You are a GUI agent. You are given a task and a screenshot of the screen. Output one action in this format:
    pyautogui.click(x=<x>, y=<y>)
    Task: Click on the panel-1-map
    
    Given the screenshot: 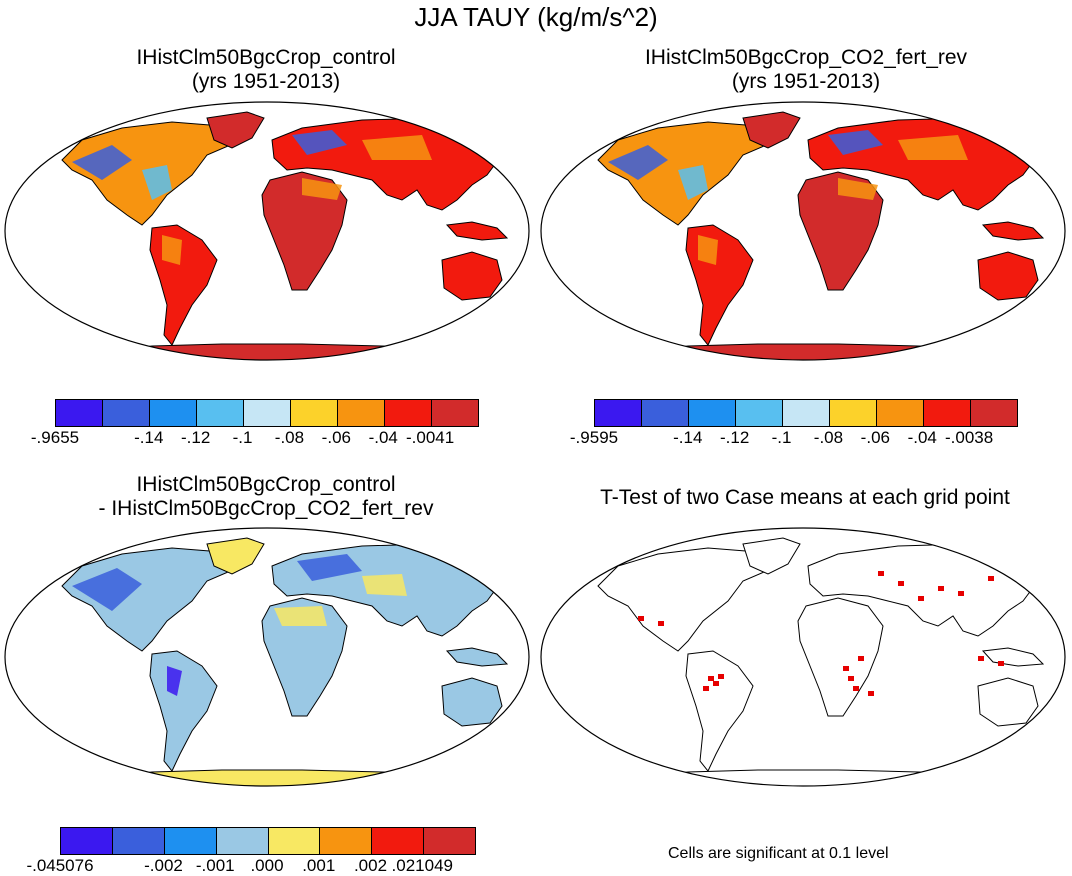 What is the action you would take?
    pyautogui.click(x=267, y=231)
    